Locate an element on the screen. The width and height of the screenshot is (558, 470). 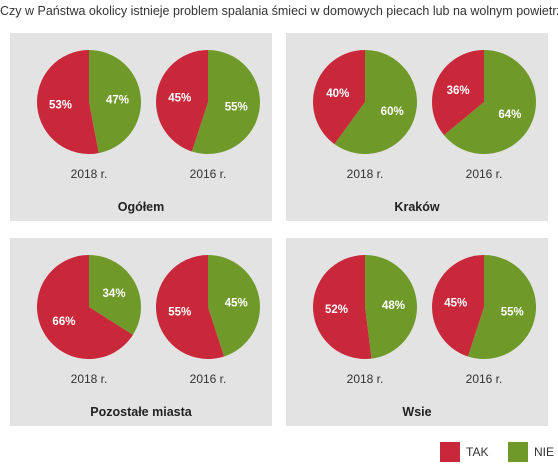
pie-data-label: 36% is located at coordinates (458, 91).